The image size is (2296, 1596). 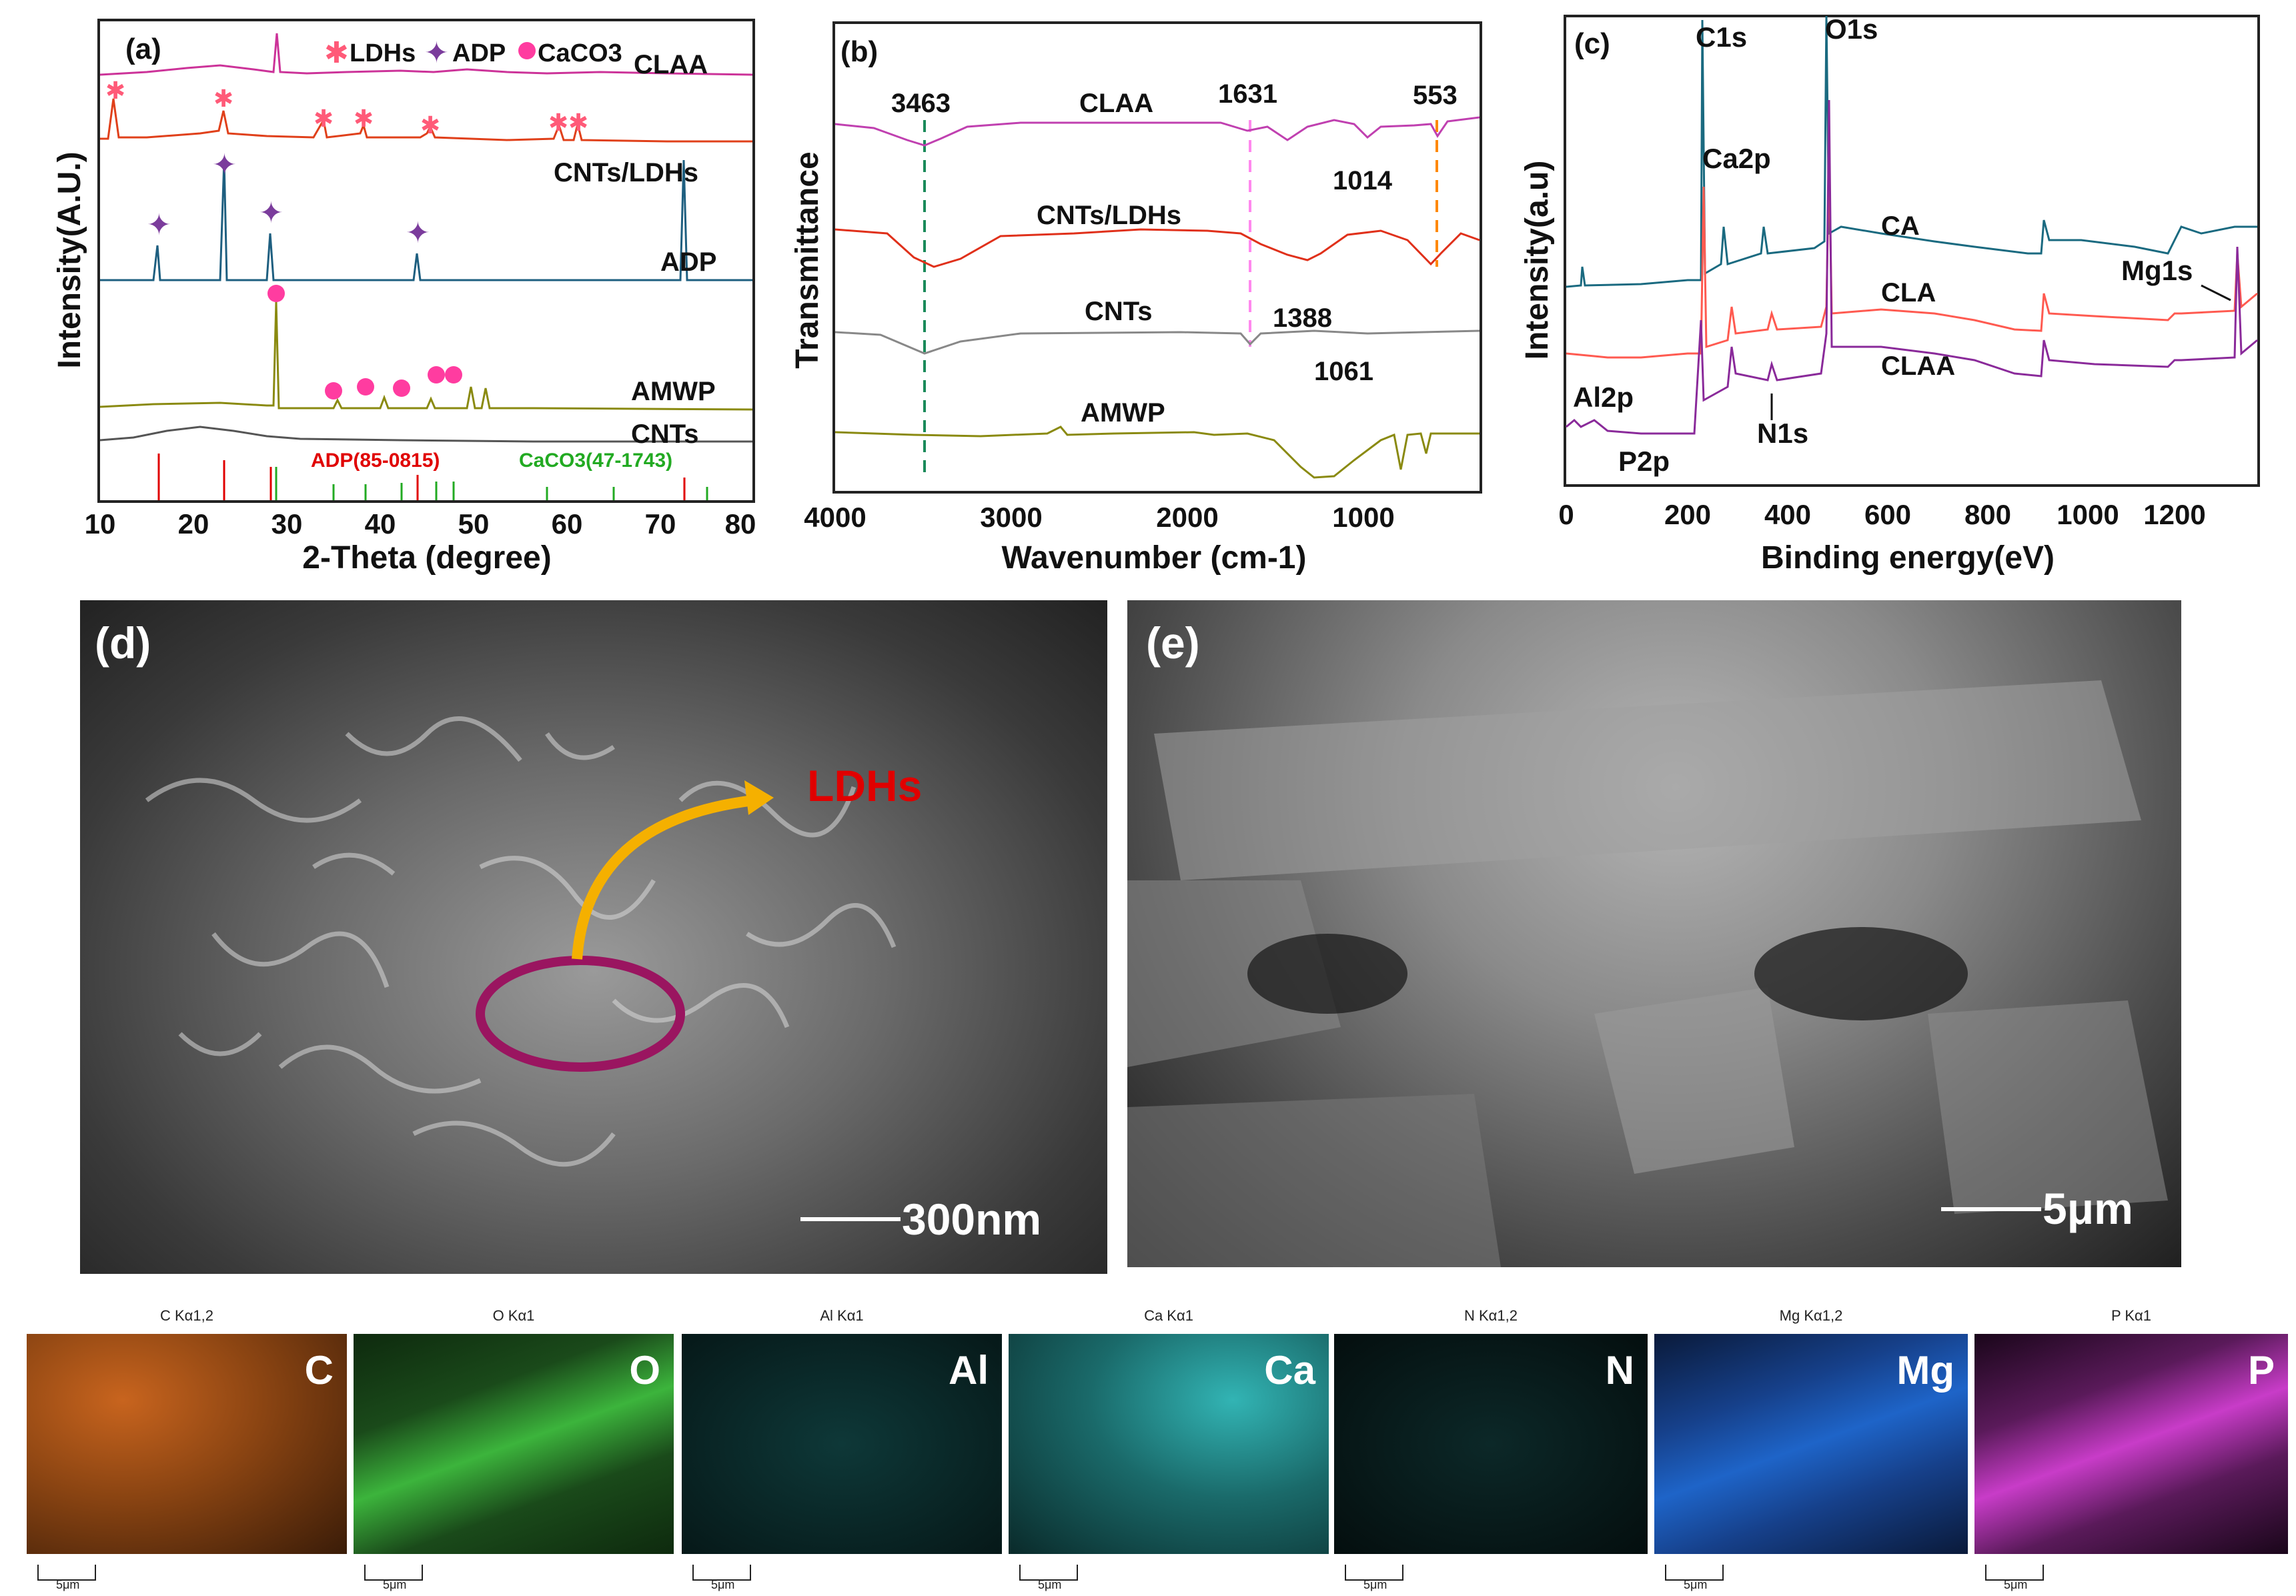 What do you see at coordinates (474, 524) in the screenshot?
I see `xrd-xtick: 50` at bounding box center [474, 524].